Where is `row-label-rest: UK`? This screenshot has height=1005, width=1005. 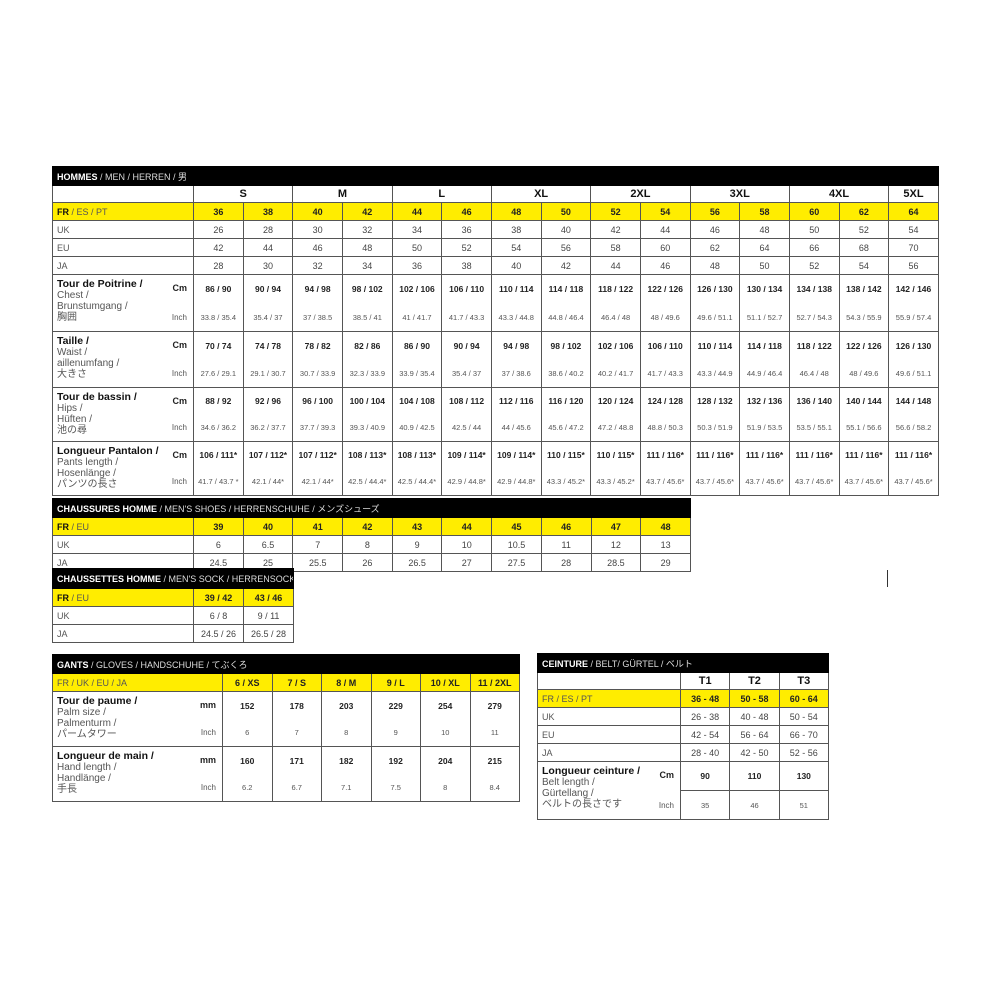 row-label-rest: UK is located at coordinates (63, 615).